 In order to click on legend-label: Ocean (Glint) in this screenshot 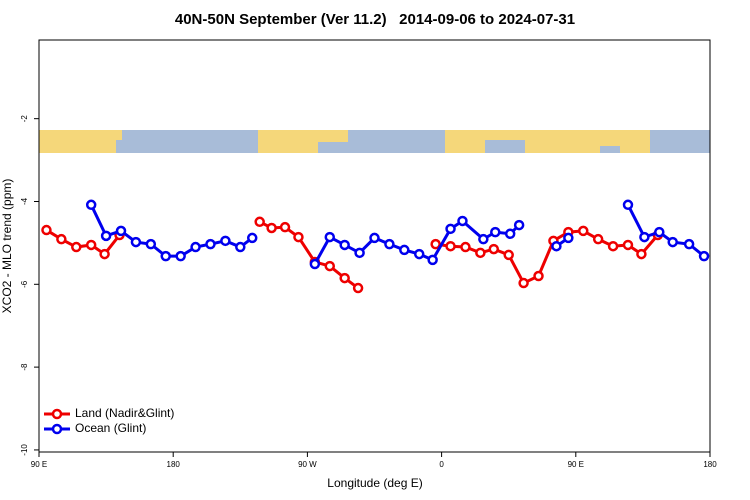, I will do `click(110, 428)`.